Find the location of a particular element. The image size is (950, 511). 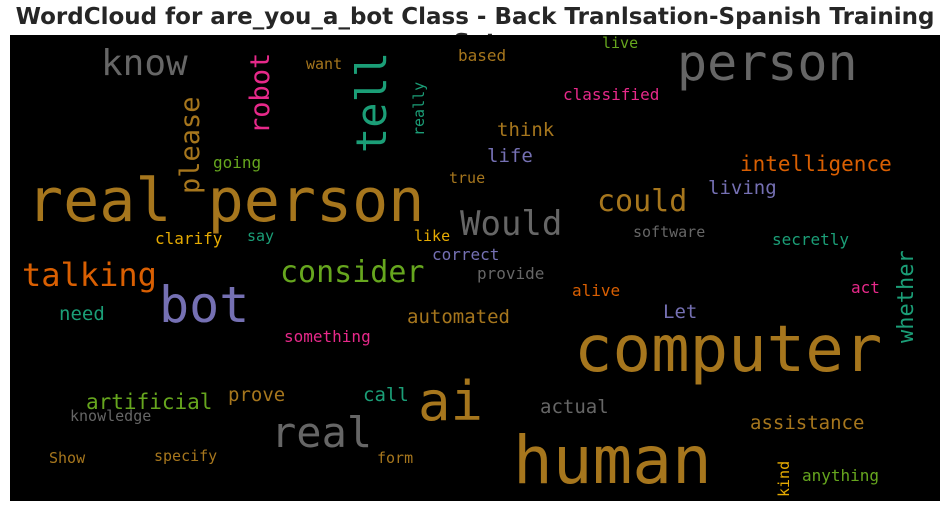

word-ai: ai is located at coordinates (451, 401).